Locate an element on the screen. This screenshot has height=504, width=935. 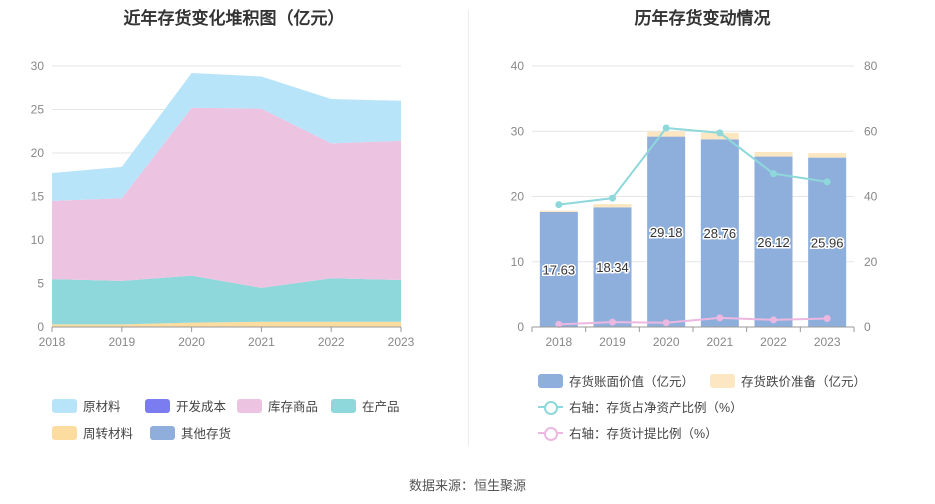
legend-item-provision-ratio: 右轴：存货计提比例（%） is located at coordinates (628, 432).